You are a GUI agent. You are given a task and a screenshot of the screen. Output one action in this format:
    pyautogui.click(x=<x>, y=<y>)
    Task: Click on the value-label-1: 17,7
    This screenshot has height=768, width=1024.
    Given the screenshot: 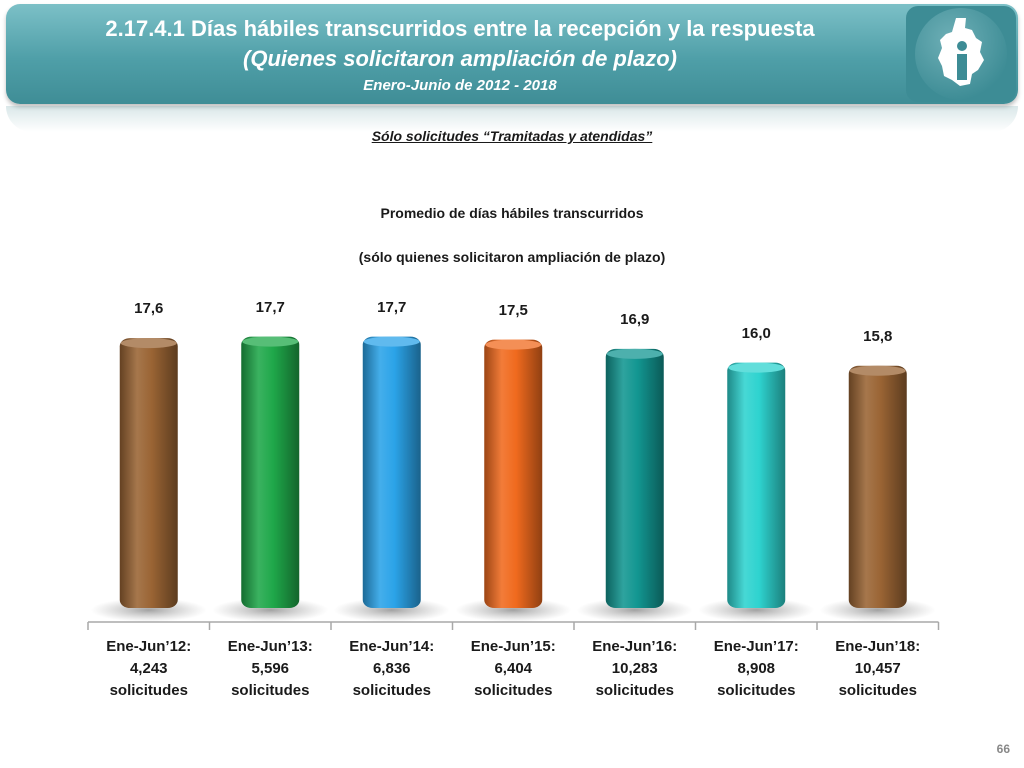 What is the action you would take?
    pyautogui.click(x=270, y=307)
    